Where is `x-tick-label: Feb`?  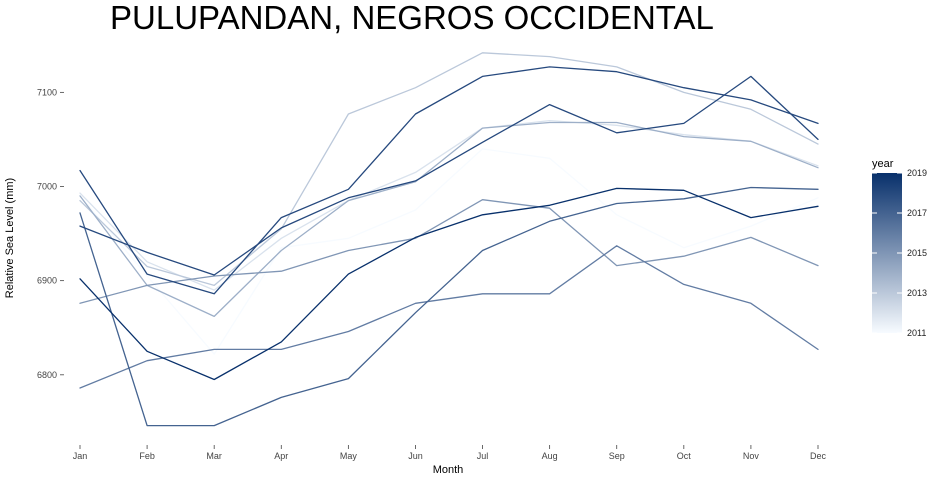 x-tick-label: Feb is located at coordinates (147, 456).